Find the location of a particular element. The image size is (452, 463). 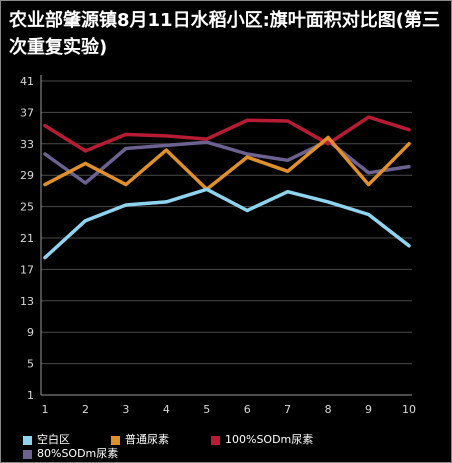

legend-label-urea: 普通尿素 is located at coordinates (147, 439).